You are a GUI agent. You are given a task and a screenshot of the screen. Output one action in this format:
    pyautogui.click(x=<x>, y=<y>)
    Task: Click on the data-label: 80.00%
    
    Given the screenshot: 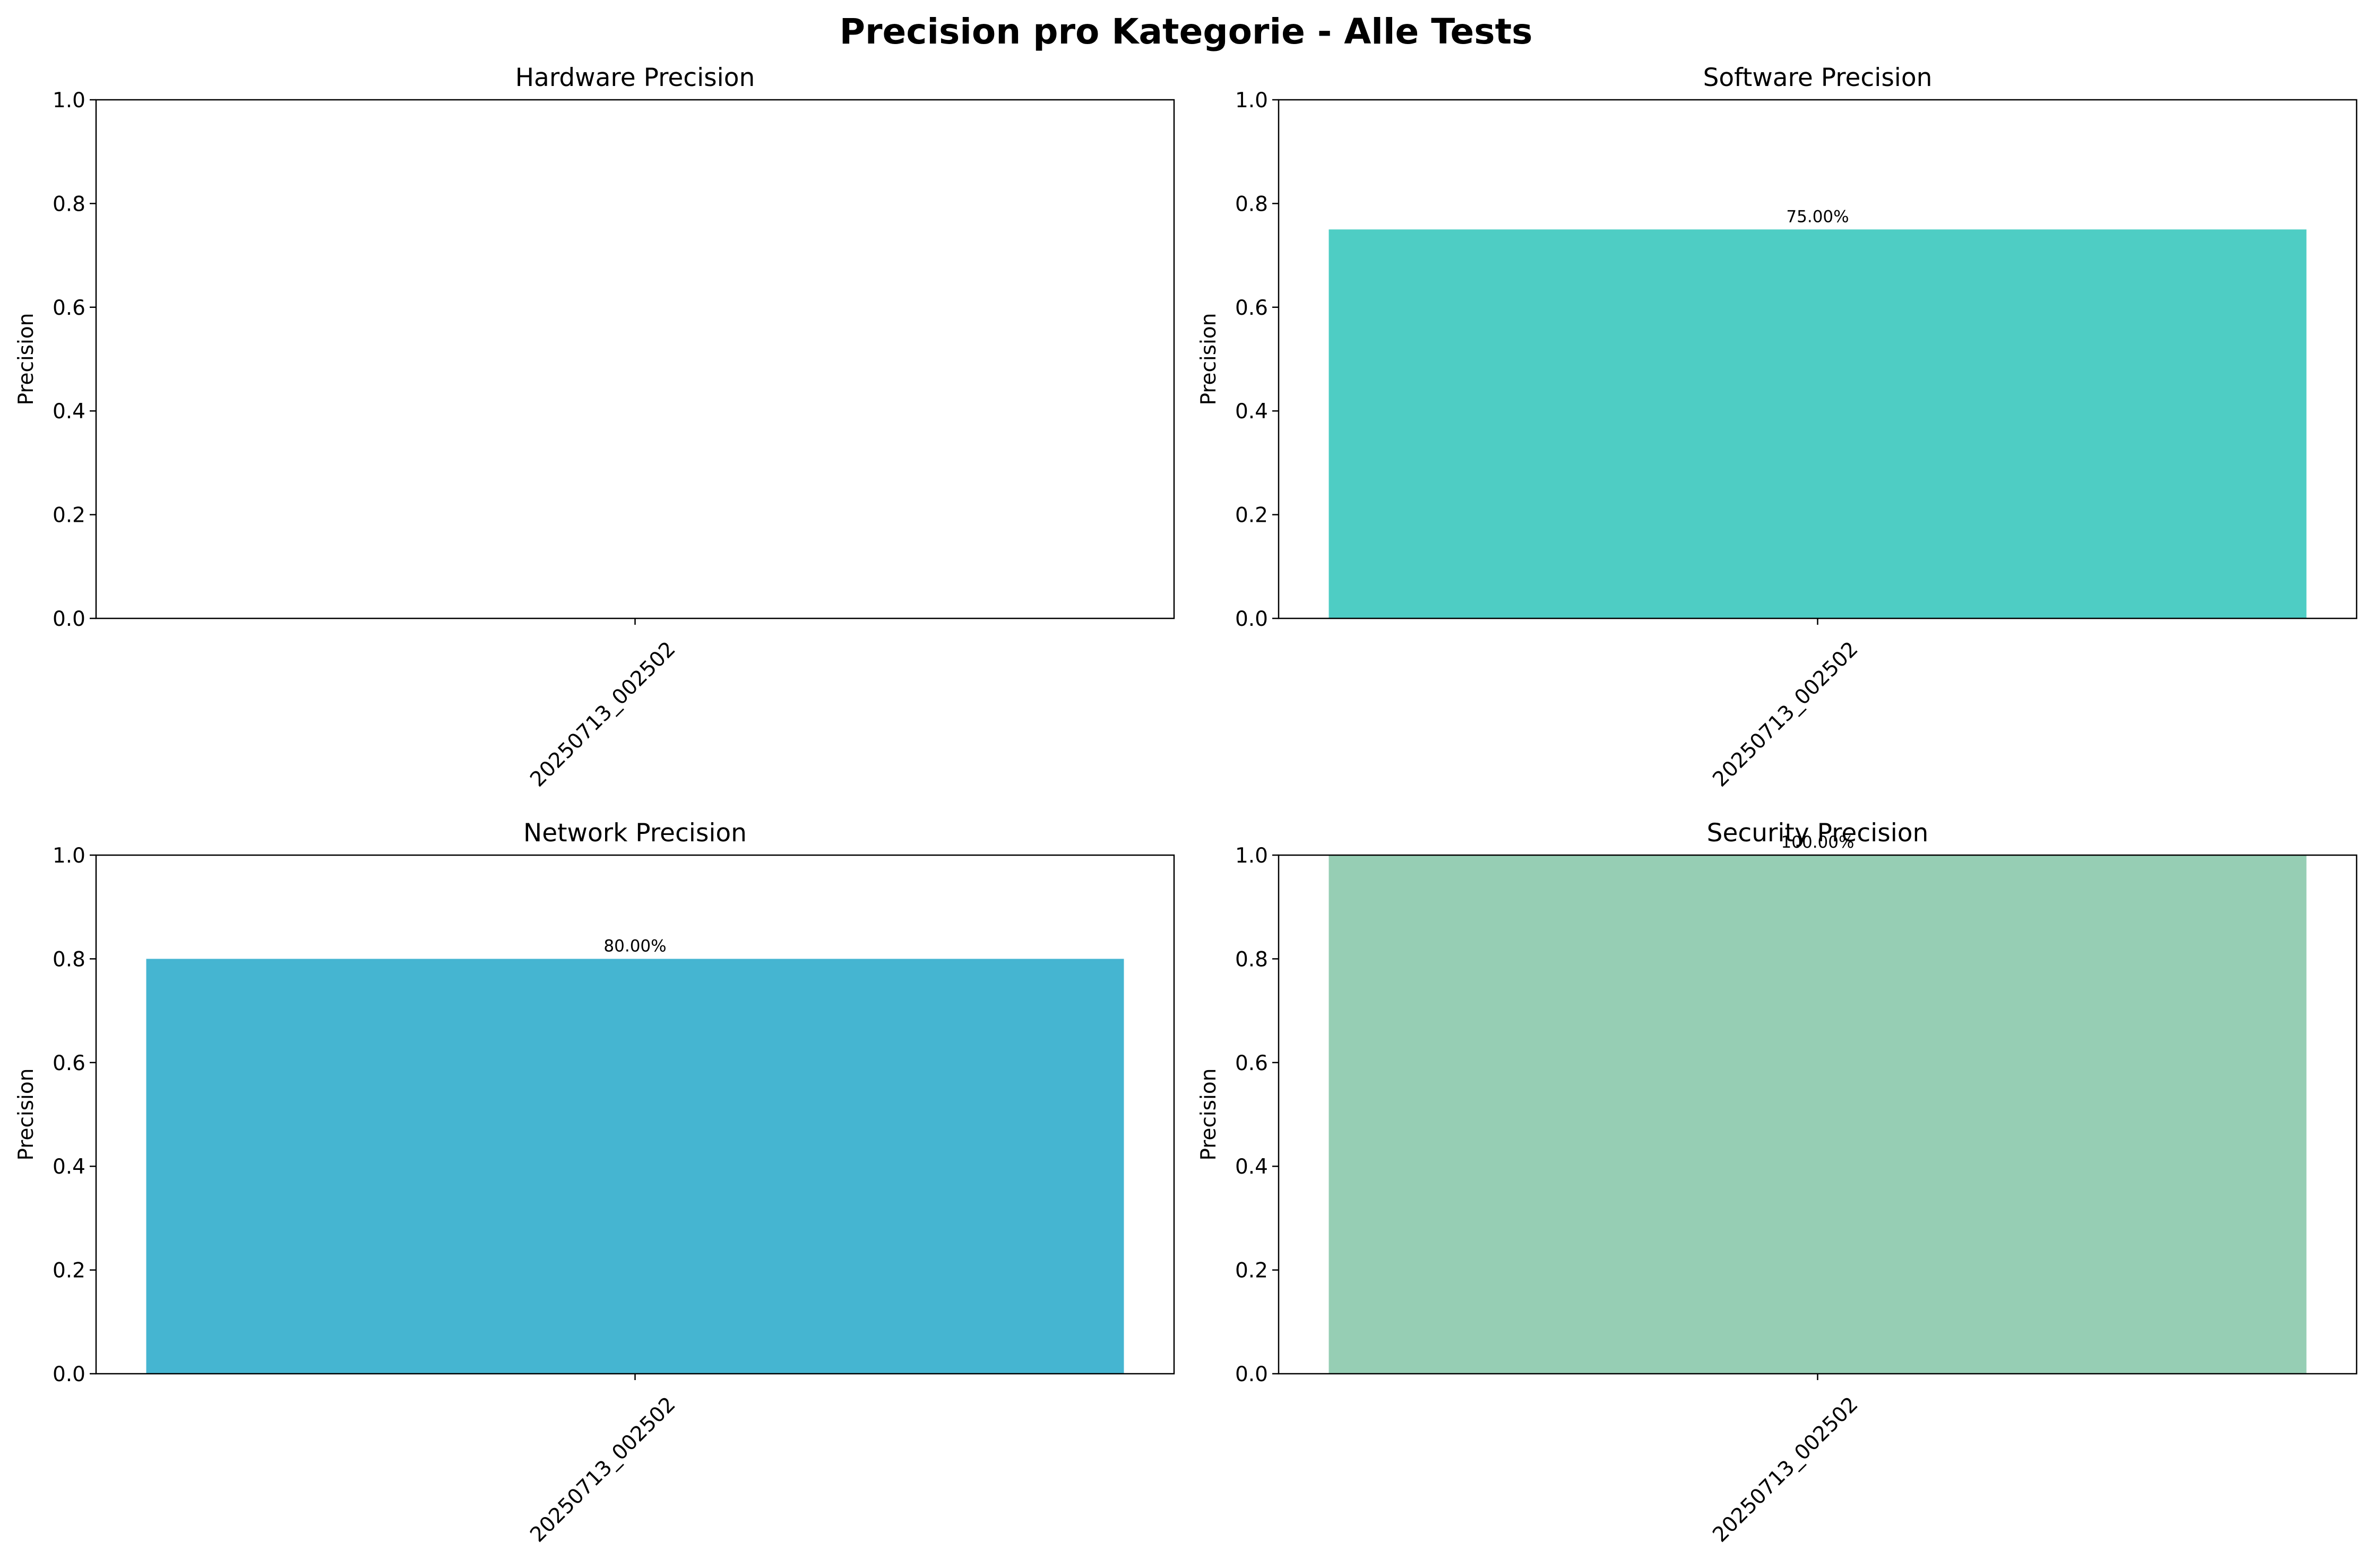 What is the action you would take?
    pyautogui.click(x=634, y=945)
    